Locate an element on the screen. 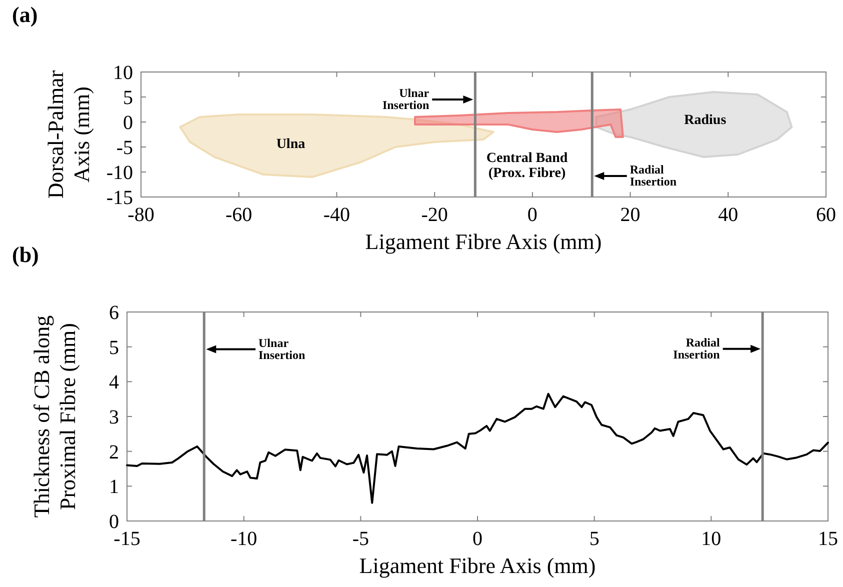  y-tick-label: -10 is located at coordinates (119, 173).